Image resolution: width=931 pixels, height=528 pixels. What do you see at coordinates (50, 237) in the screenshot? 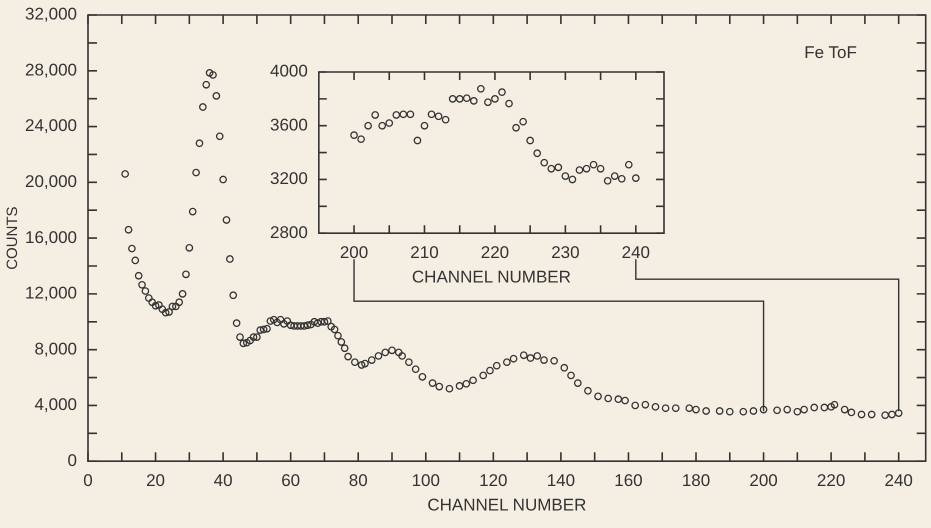
I see `y-tick-label: 16,000` at bounding box center [50, 237].